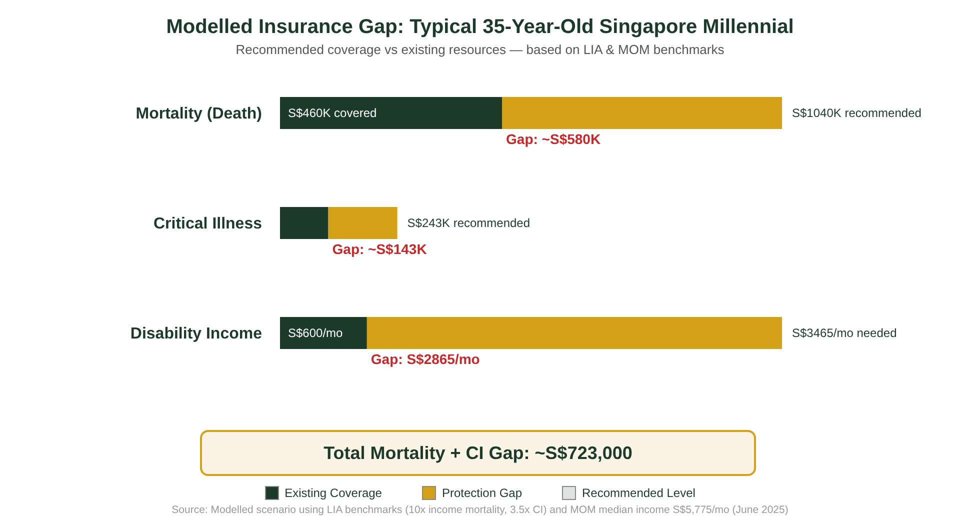 The image size is (960, 520). Describe the element at coordinates (316, 333) in the screenshot. I see `data-label: S$600/mo` at that location.